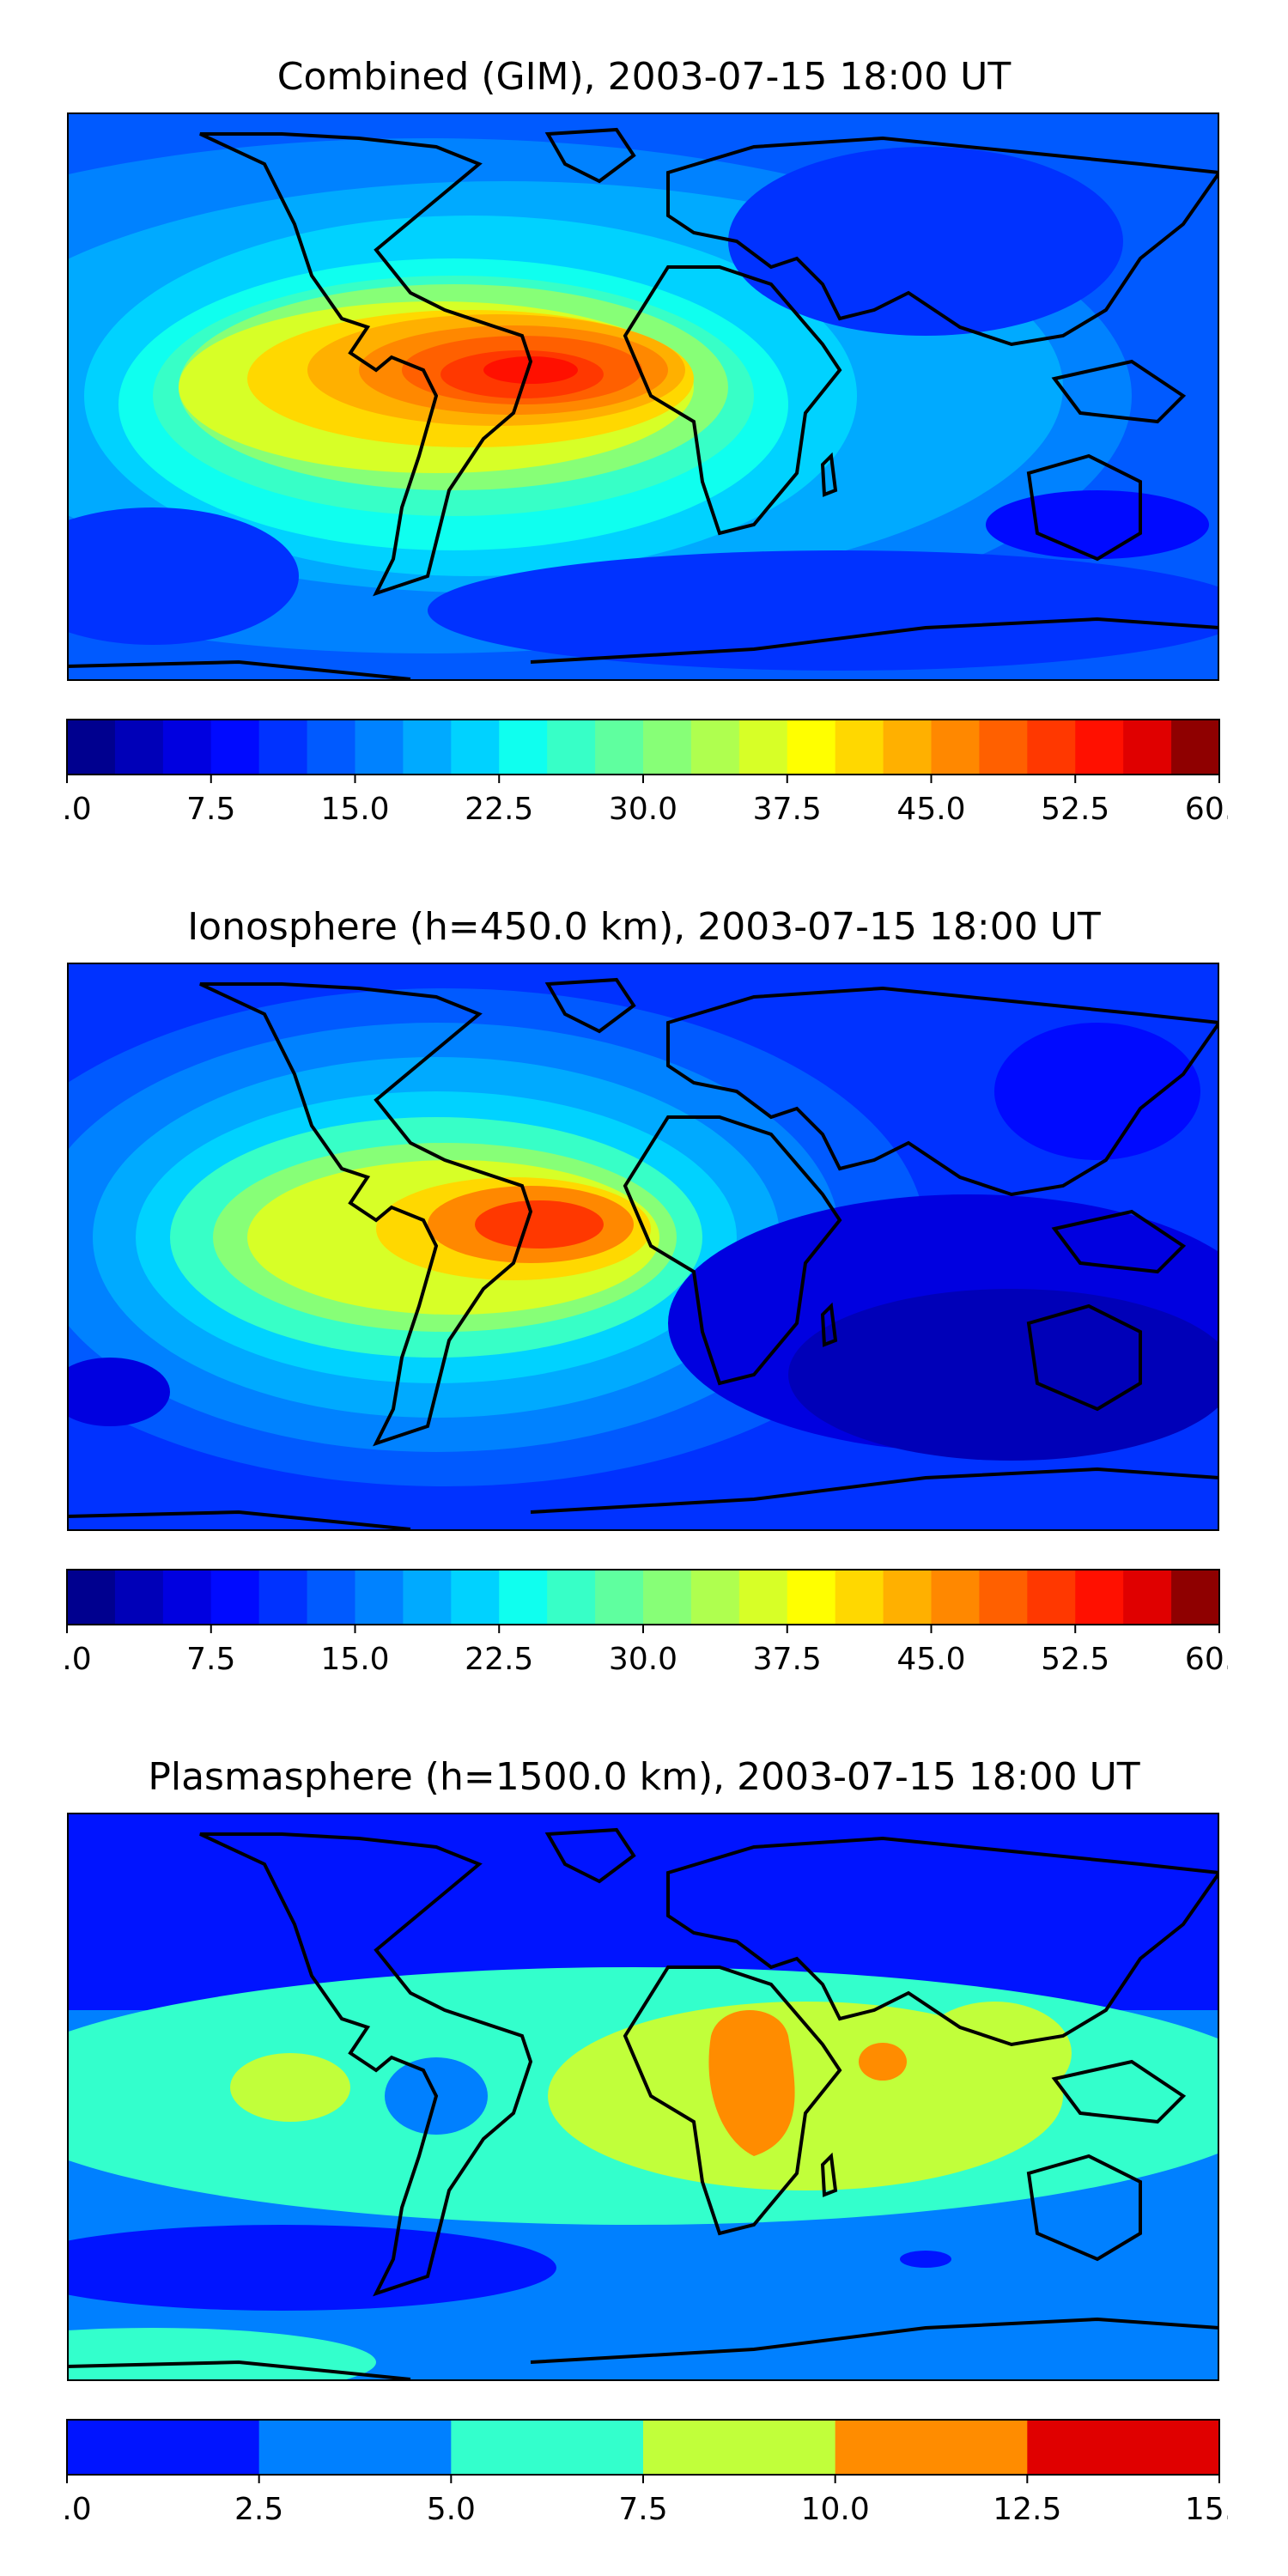 The image size is (1288, 2576). What do you see at coordinates (258, 2509) in the screenshot?
I see `colorbar-tick-label: 2.5` at bounding box center [258, 2509].